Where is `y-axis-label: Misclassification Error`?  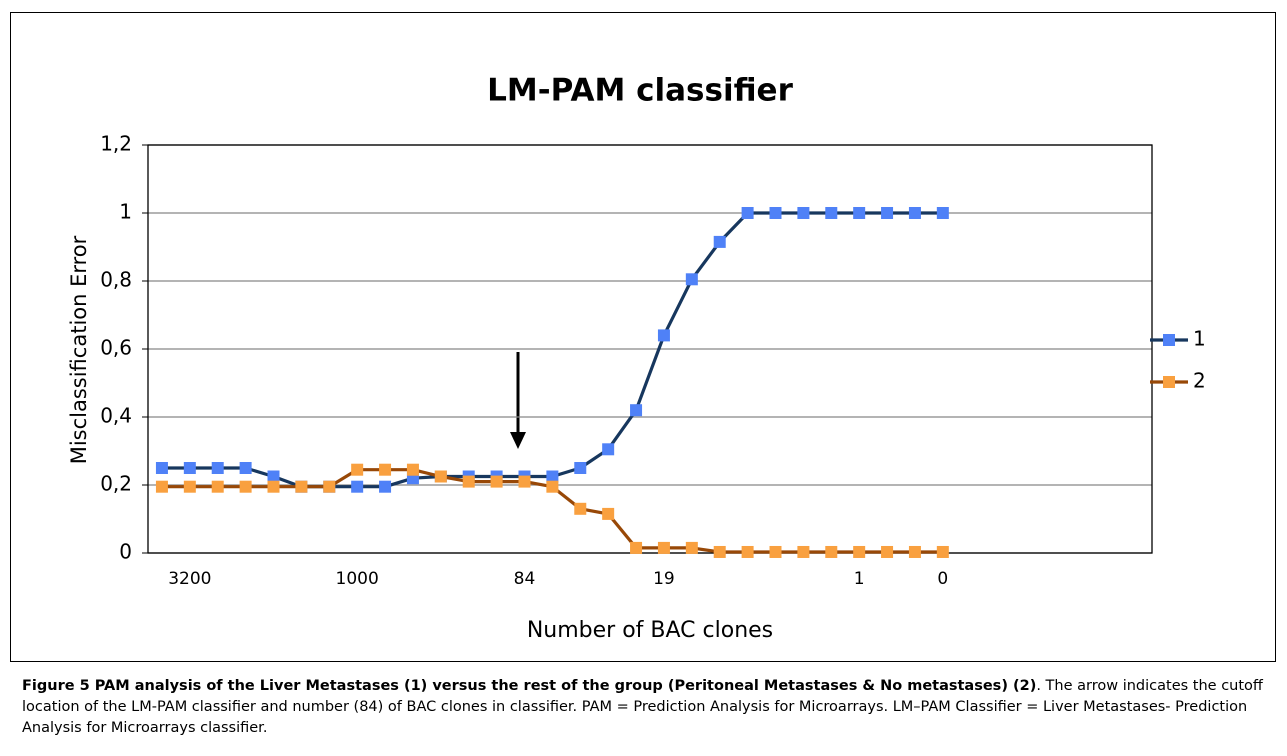 y-axis-label: Misclassification Error is located at coordinates (79, 349).